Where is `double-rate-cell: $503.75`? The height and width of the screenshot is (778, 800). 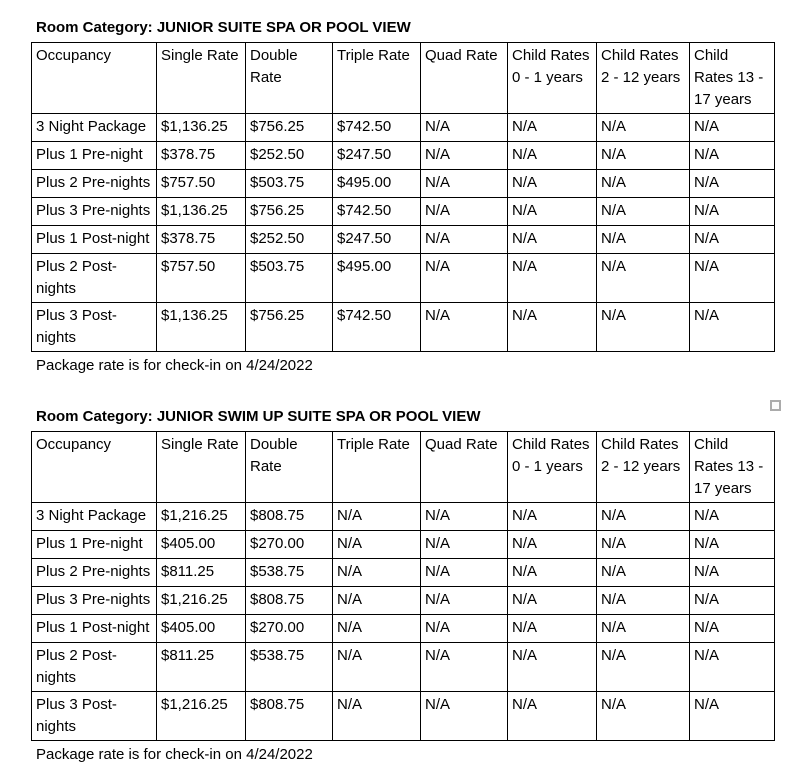
double-rate-cell: $503.75 is located at coordinates (289, 183).